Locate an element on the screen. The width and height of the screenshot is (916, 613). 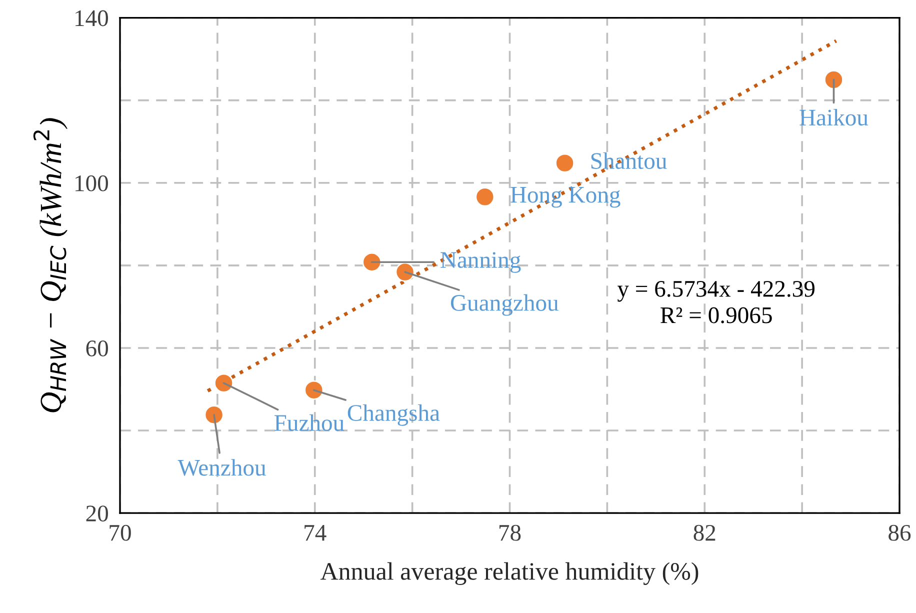
y-tick-label: 100 is located at coordinates (92, 183).